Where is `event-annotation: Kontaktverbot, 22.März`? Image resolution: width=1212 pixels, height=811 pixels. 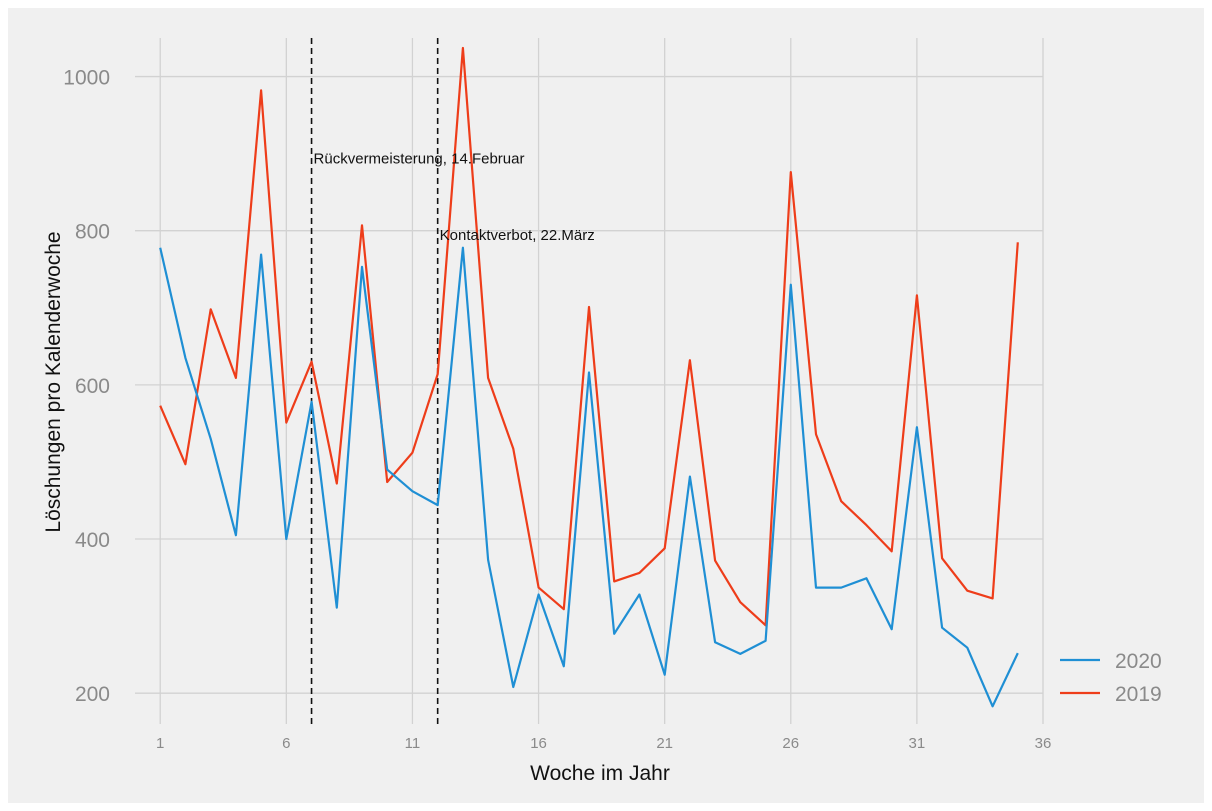
event-annotation: Kontaktverbot, 22.März is located at coordinates (517, 235).